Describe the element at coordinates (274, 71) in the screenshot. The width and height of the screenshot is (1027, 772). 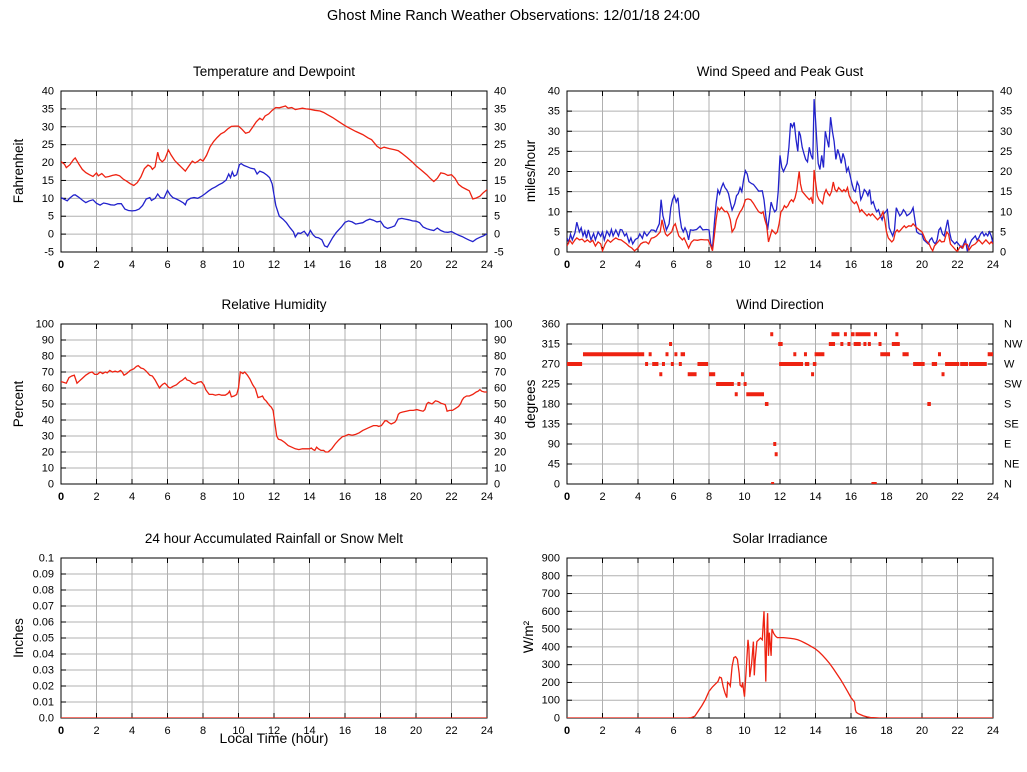
I see `chart-title-temperature: Temperature and Dewpoint` at that location.